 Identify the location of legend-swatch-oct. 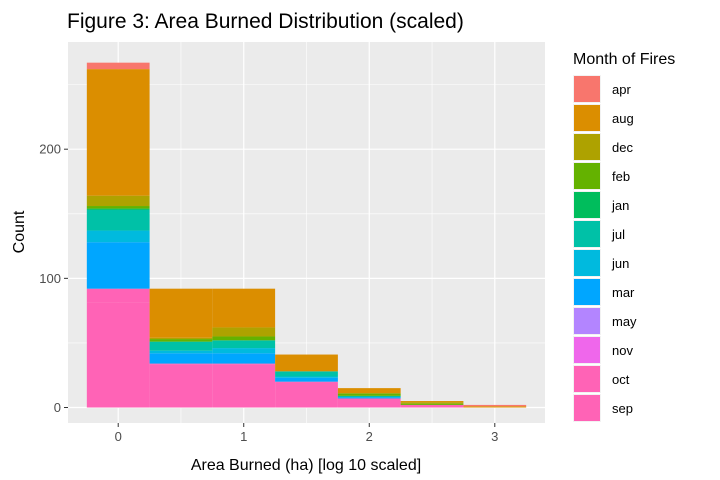
(587, 379).